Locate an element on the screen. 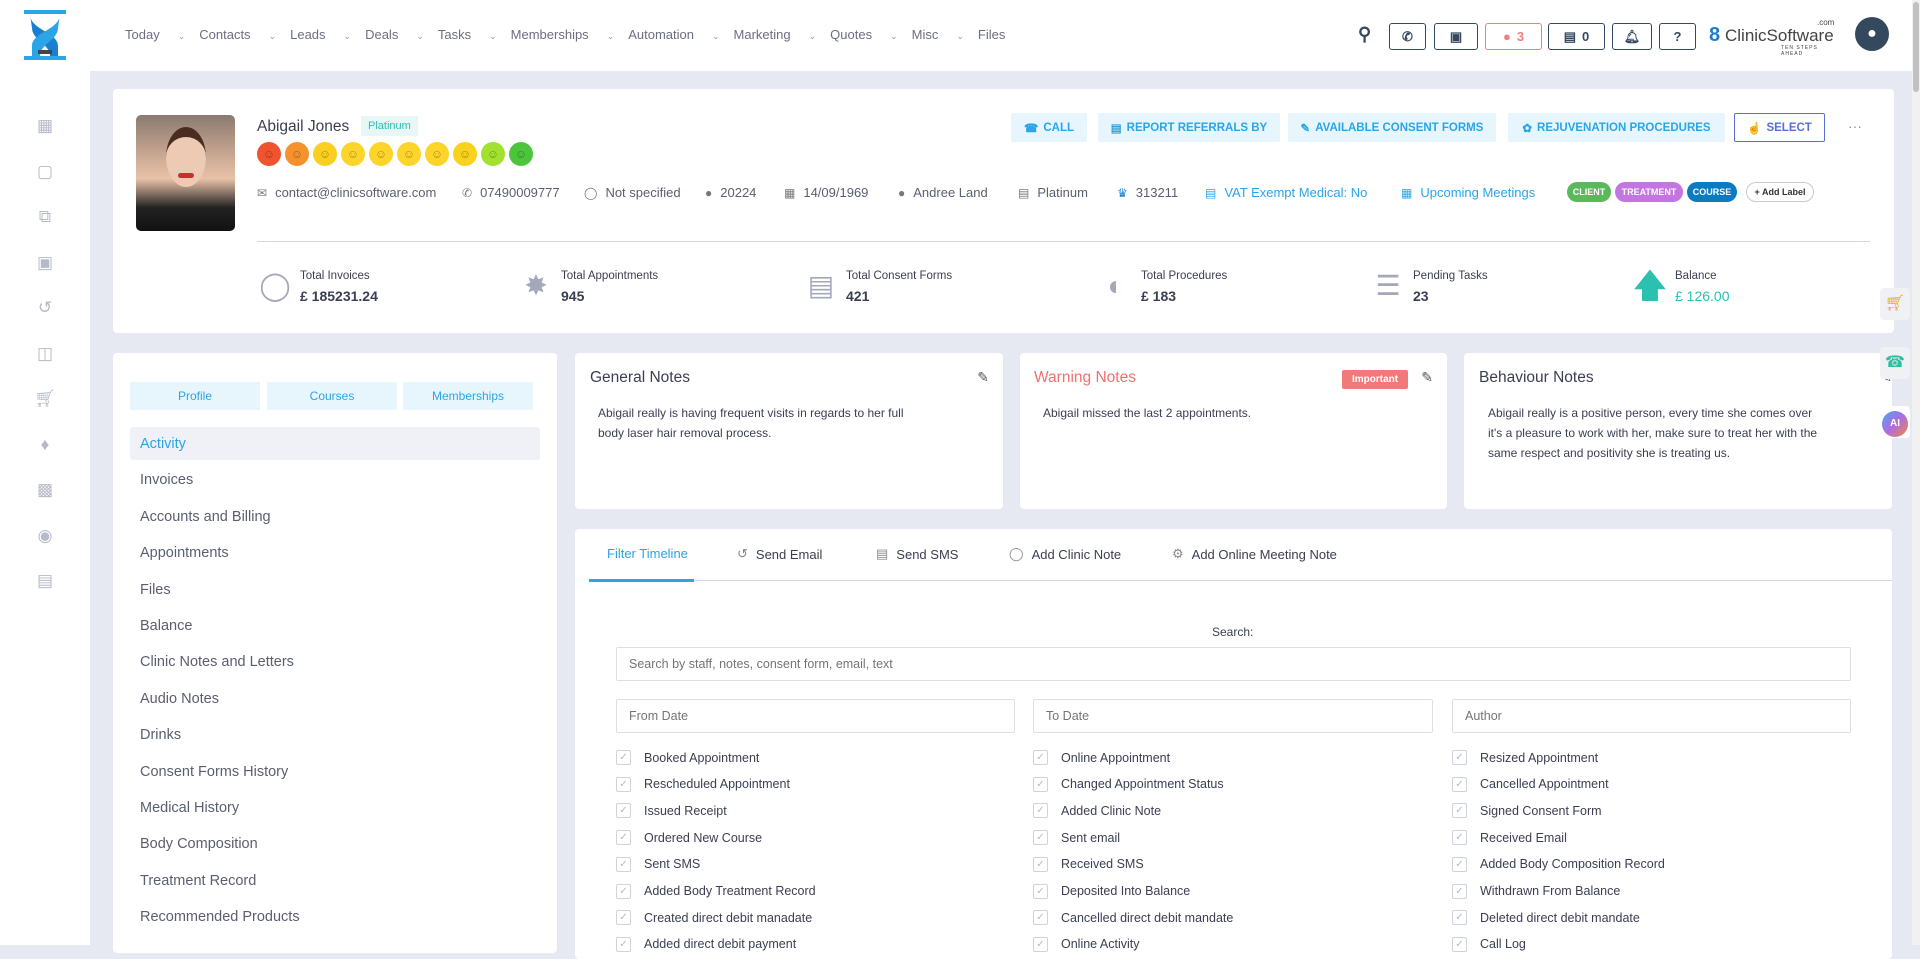  menu-item: Consent Forms History is located at coordinates (214, 771).